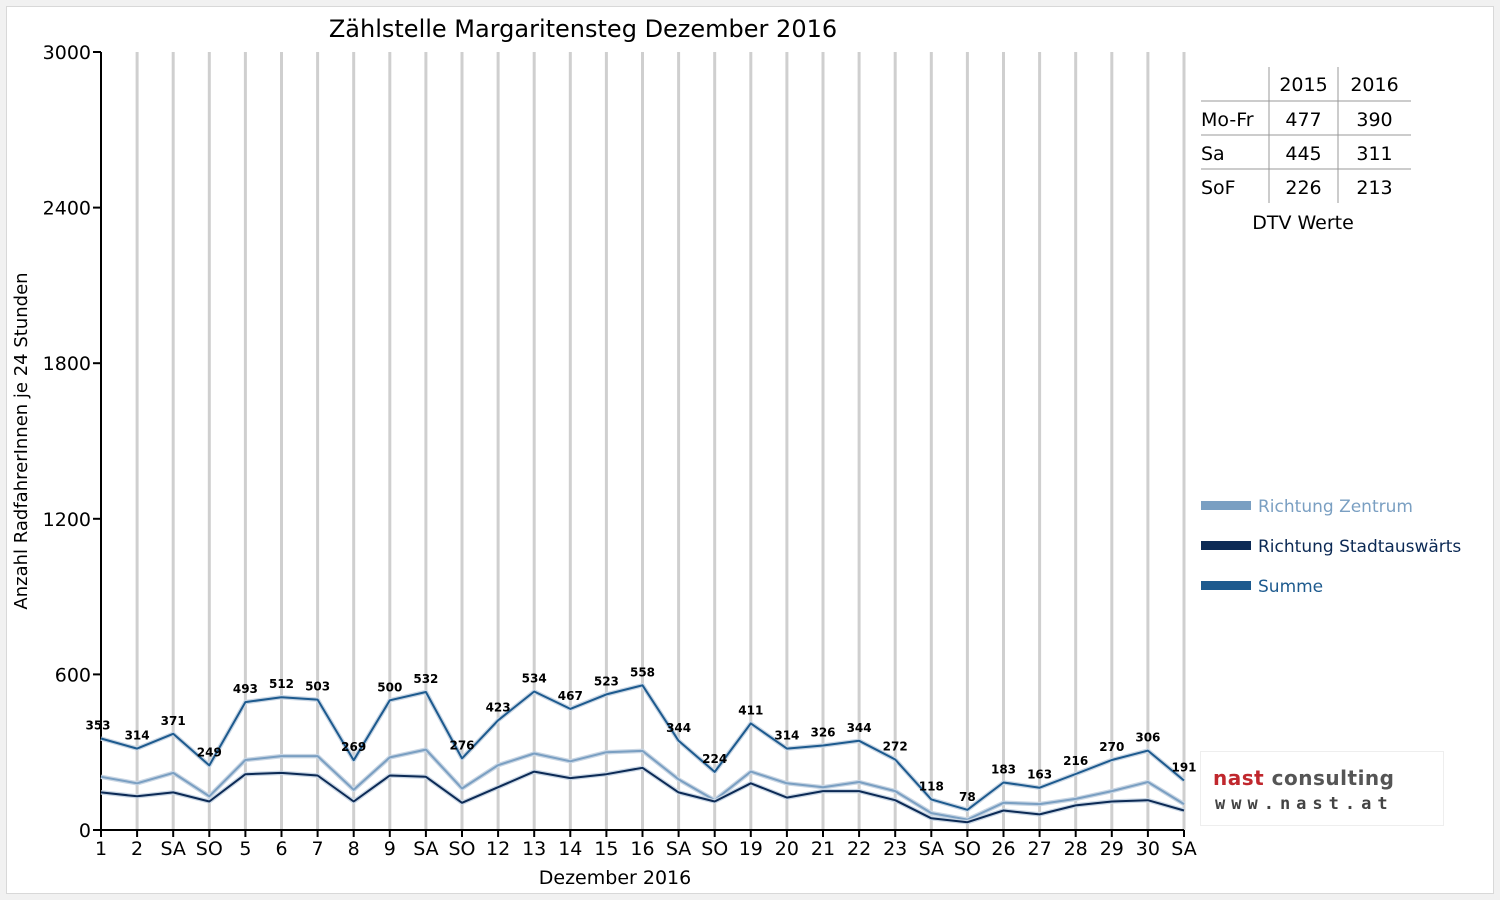 The image size is (1500, 900). What do you see at coordinates (1304, 804) in the screenshot?
I see `logo-url: www.nast.at` at bounding box center [1304, 804].